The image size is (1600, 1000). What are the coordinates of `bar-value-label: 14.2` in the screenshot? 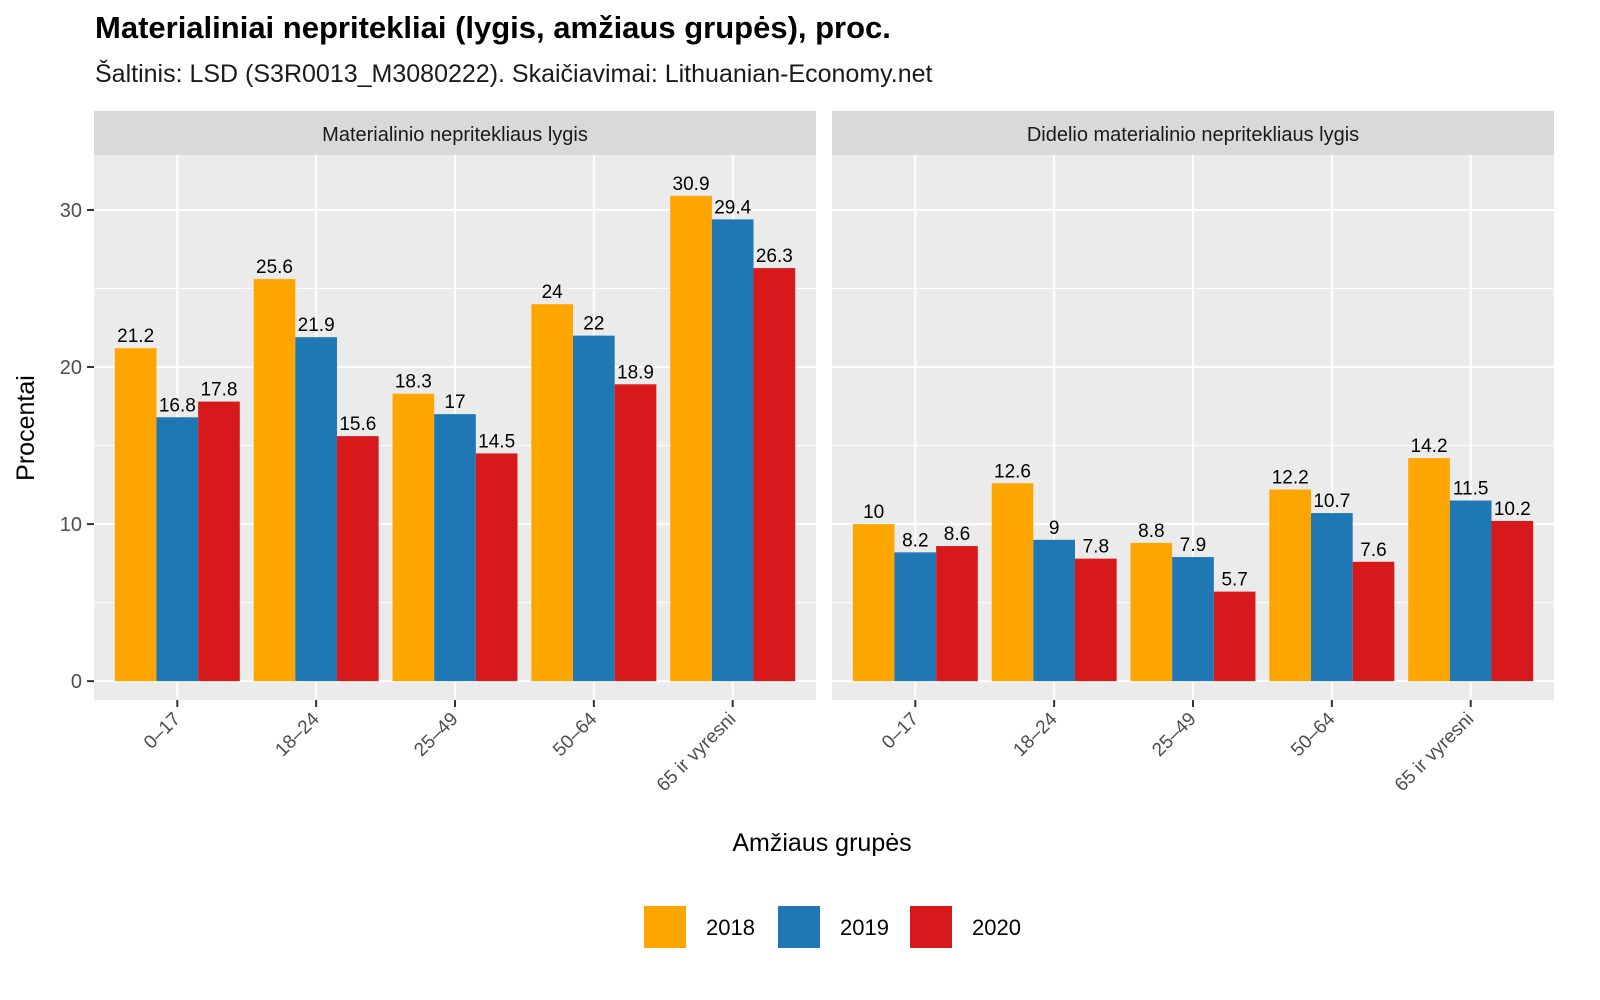 It's located at (1429, 446).